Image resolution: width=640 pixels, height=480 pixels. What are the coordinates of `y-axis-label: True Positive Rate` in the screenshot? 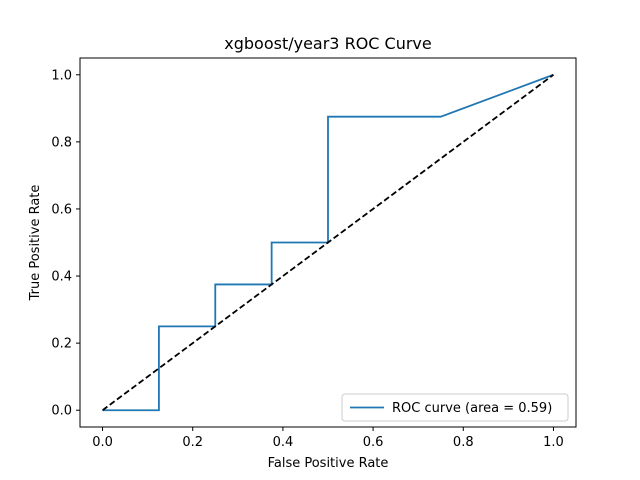 It's located at (35, 243).